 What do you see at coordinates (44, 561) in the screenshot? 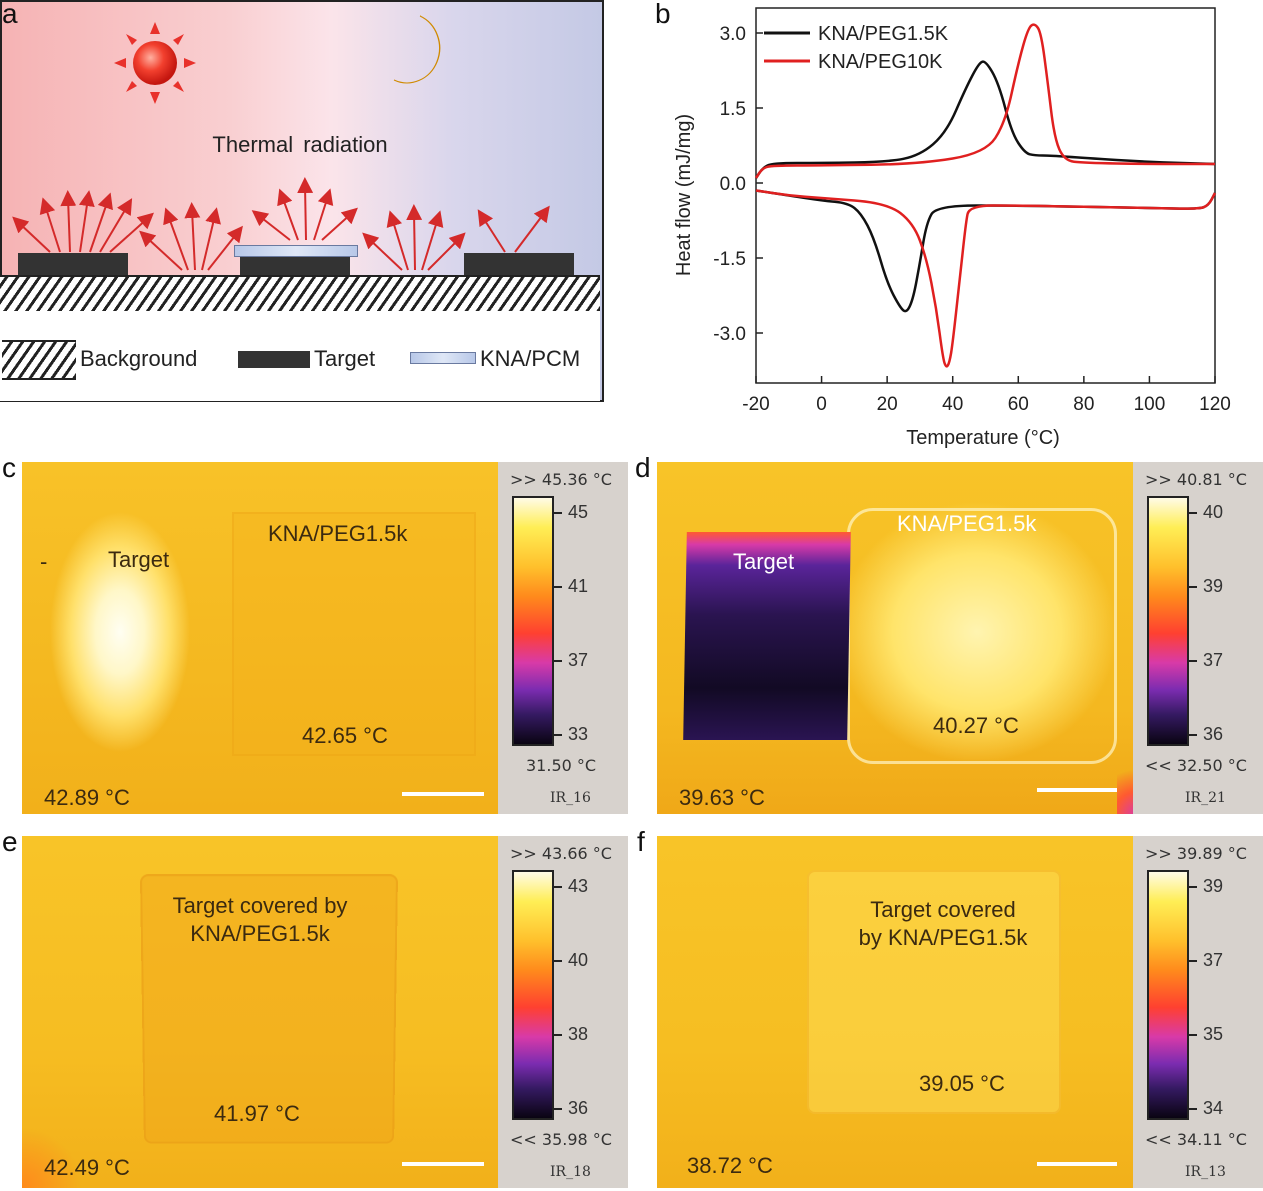
I see `marker: -` at bounding box center [44, 561].